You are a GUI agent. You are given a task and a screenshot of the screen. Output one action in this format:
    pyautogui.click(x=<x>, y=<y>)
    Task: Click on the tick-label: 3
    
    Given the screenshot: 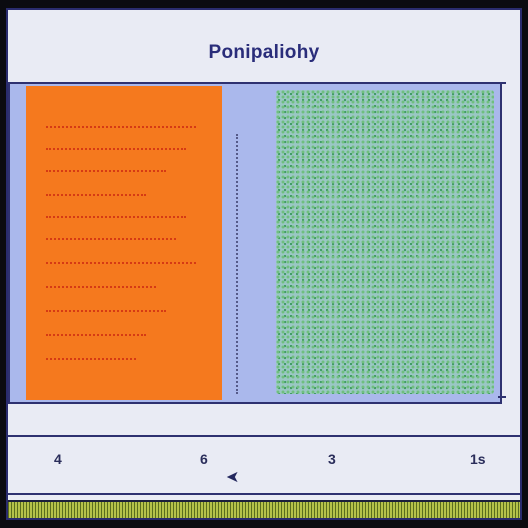 What is the action you would take?
    pyautogui.click(x=332, y=459)
    